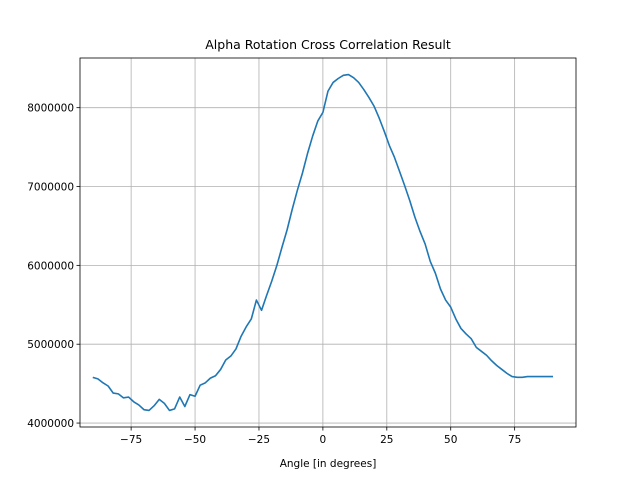 The width and height of the screenshot is (640, 480). I want to click on x-tick-label: −75, so click(131, 440).